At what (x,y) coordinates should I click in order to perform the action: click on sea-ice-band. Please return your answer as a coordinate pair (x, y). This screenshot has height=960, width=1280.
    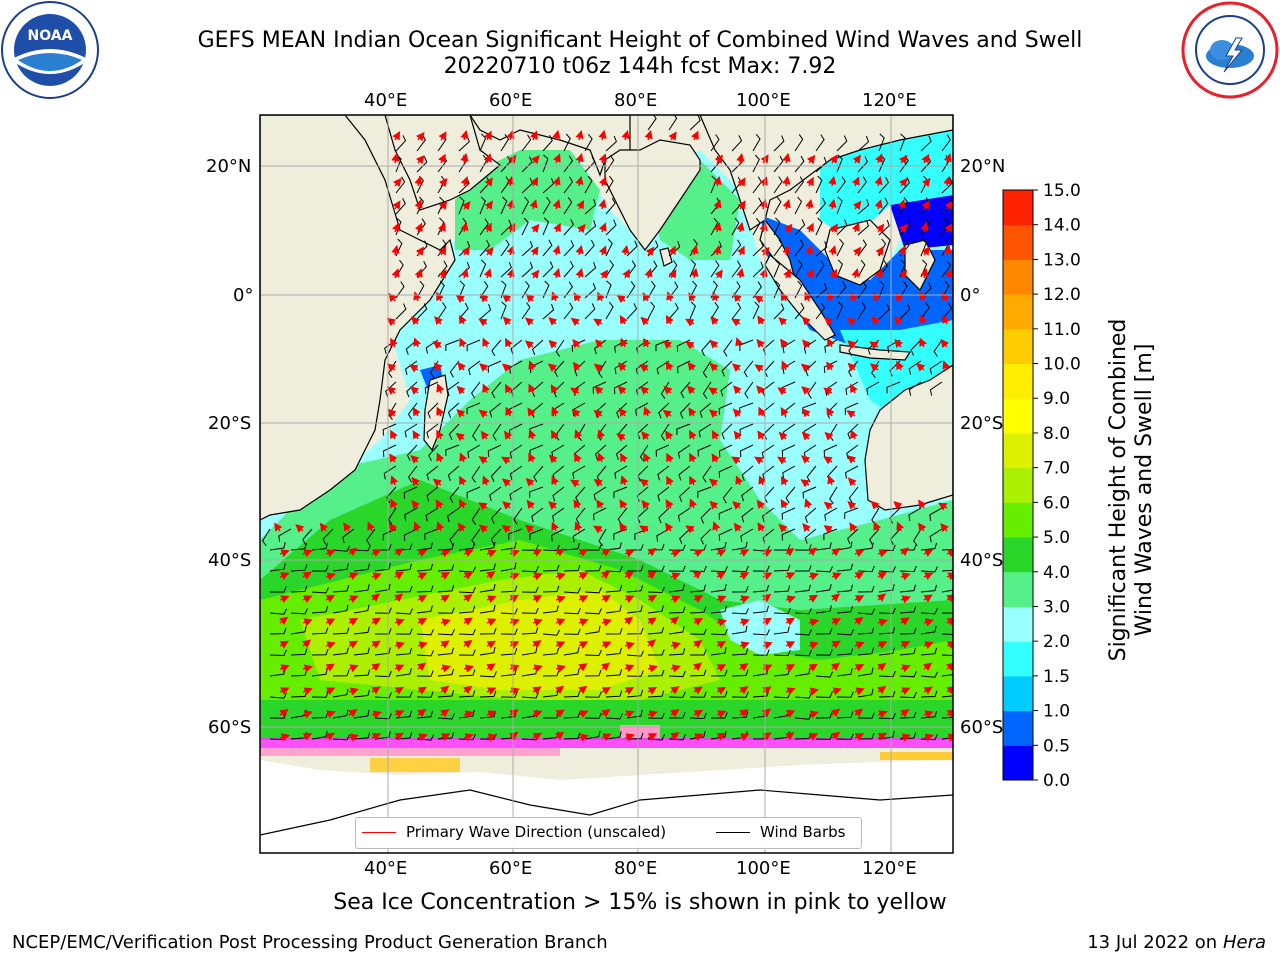
    Looking at the image, I should click on (606, 748).